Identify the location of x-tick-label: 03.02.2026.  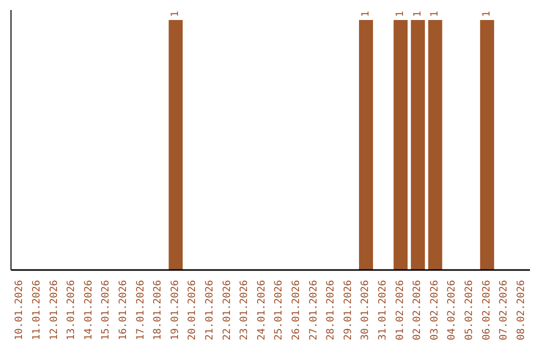
(434, 310).